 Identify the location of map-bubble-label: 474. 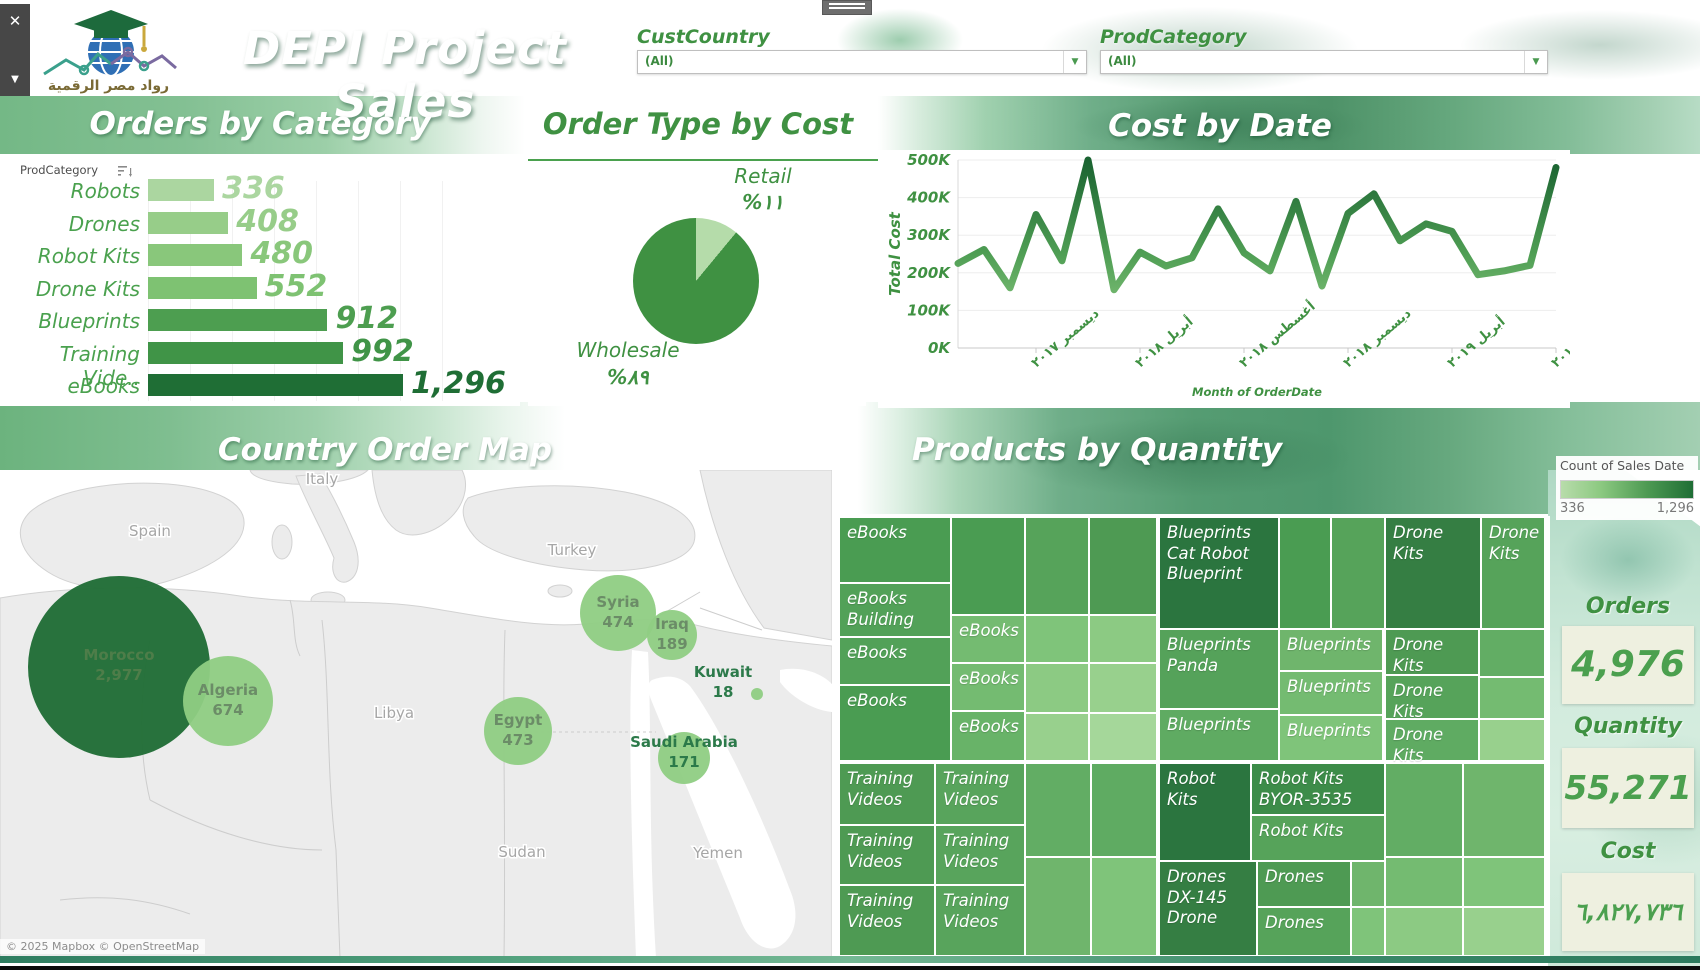
(617, 622).